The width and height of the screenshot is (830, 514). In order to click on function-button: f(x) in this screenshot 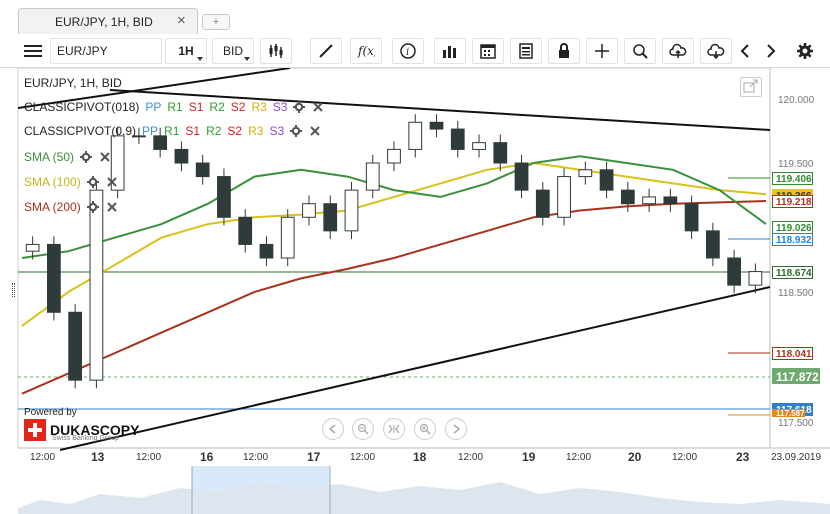, I will do `click(366, 51)`.